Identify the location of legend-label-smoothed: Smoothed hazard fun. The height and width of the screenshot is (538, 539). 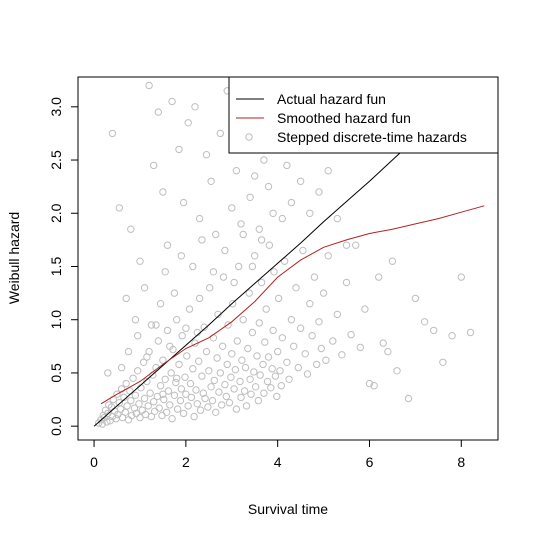
(344, 118).